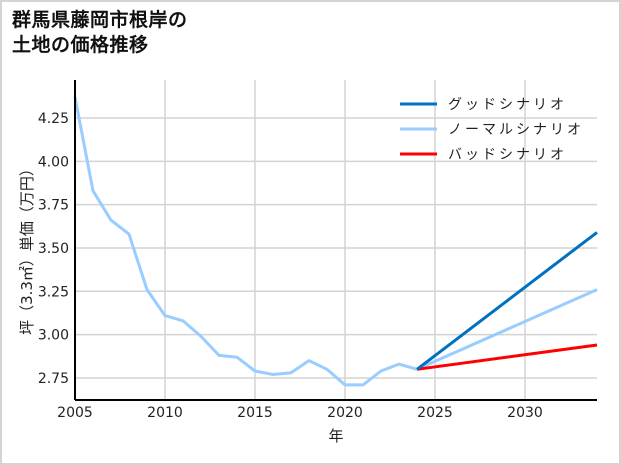 The height and width of the screenshot is (465, 621). Describe the element at coordinates (53, 162) in the screenshot. I see `y-tick-label: 4.00` at that location.